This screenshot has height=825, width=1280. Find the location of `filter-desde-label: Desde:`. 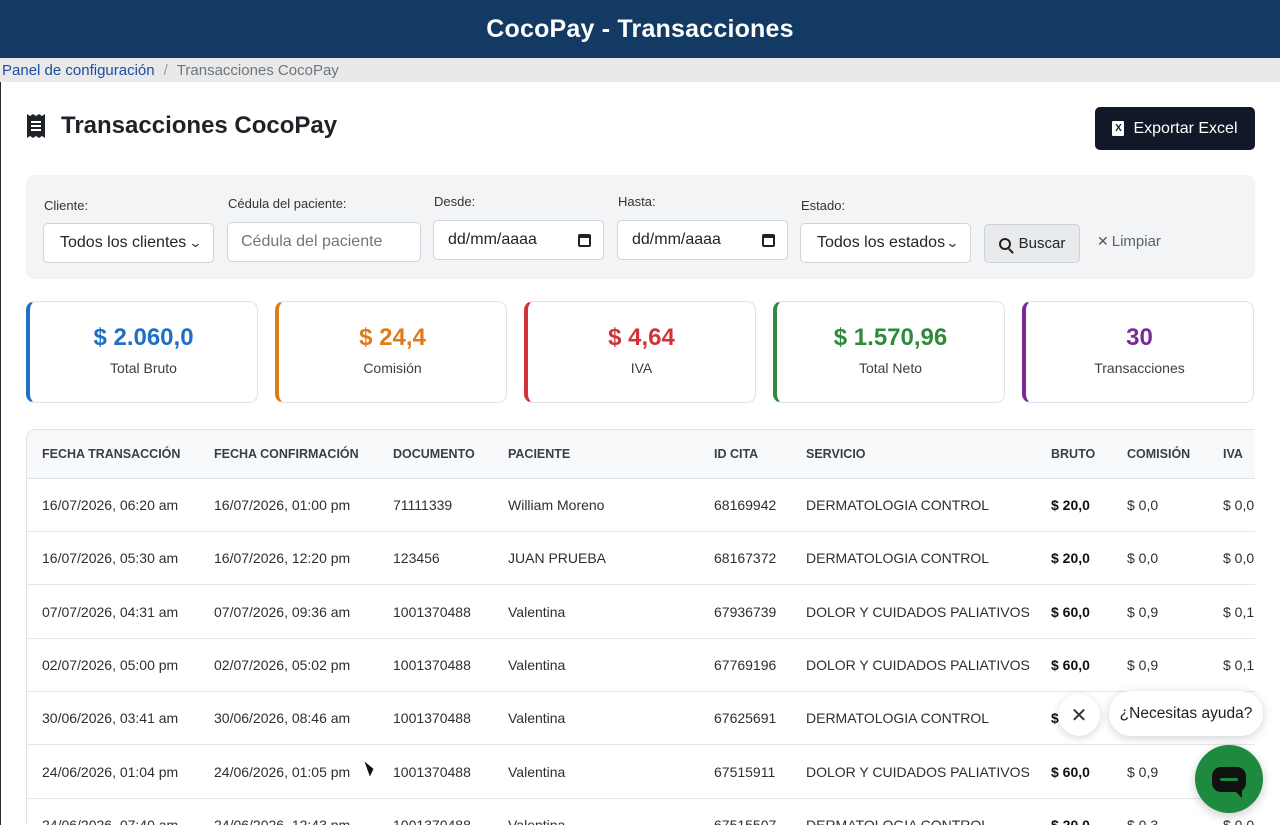

filter-desde-label: Desde: is located at coordinates (455, 201).